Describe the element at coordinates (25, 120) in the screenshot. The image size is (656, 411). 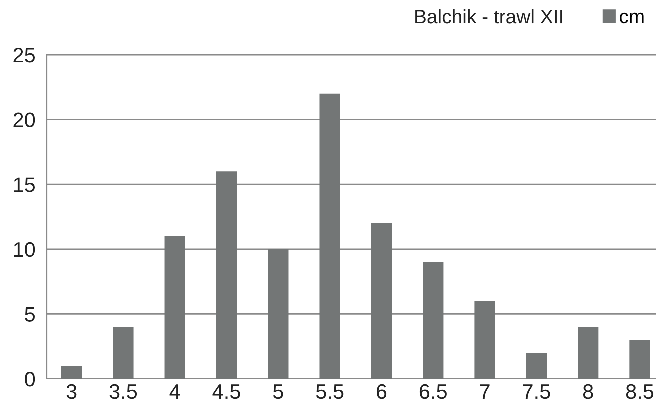
I see `y-tick-label: 20` at that location.